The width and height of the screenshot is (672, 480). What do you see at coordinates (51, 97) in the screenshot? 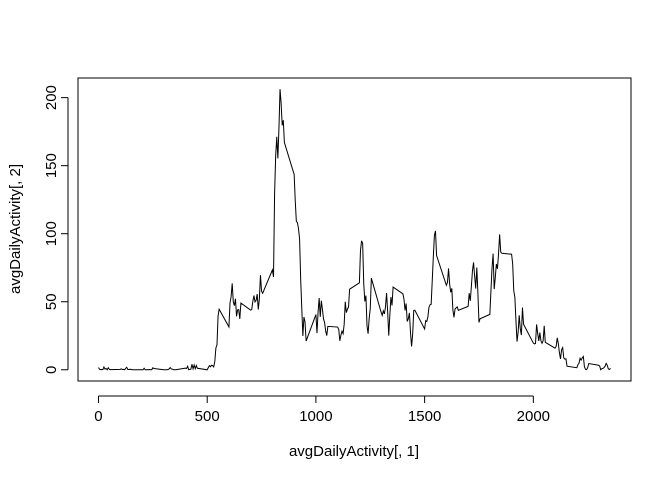
I see `y-tick-label: 200` at bounding box center [51, 97].